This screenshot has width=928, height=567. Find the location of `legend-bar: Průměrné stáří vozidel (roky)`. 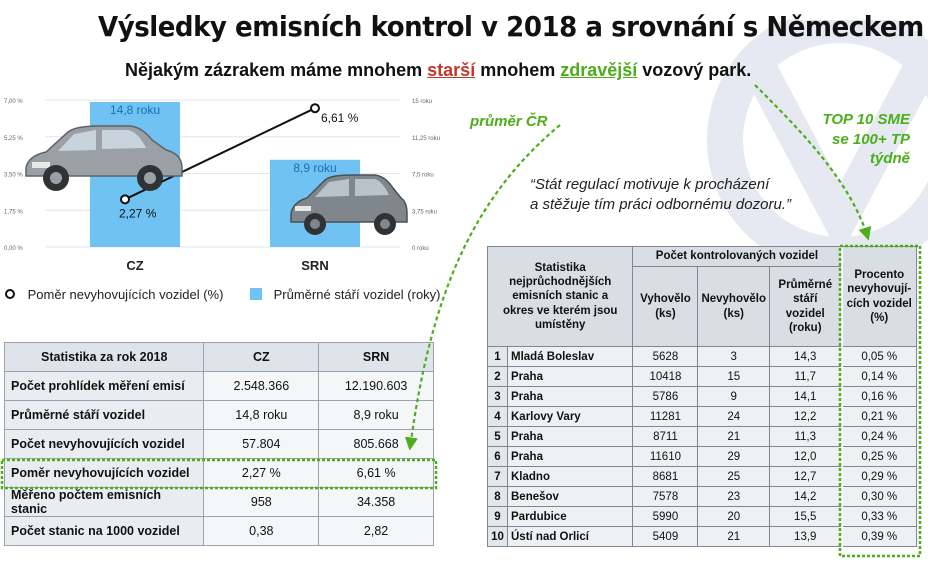

legend-bar: Průměrné stáří vozidel (roky) is located at coordinates (345, 294).